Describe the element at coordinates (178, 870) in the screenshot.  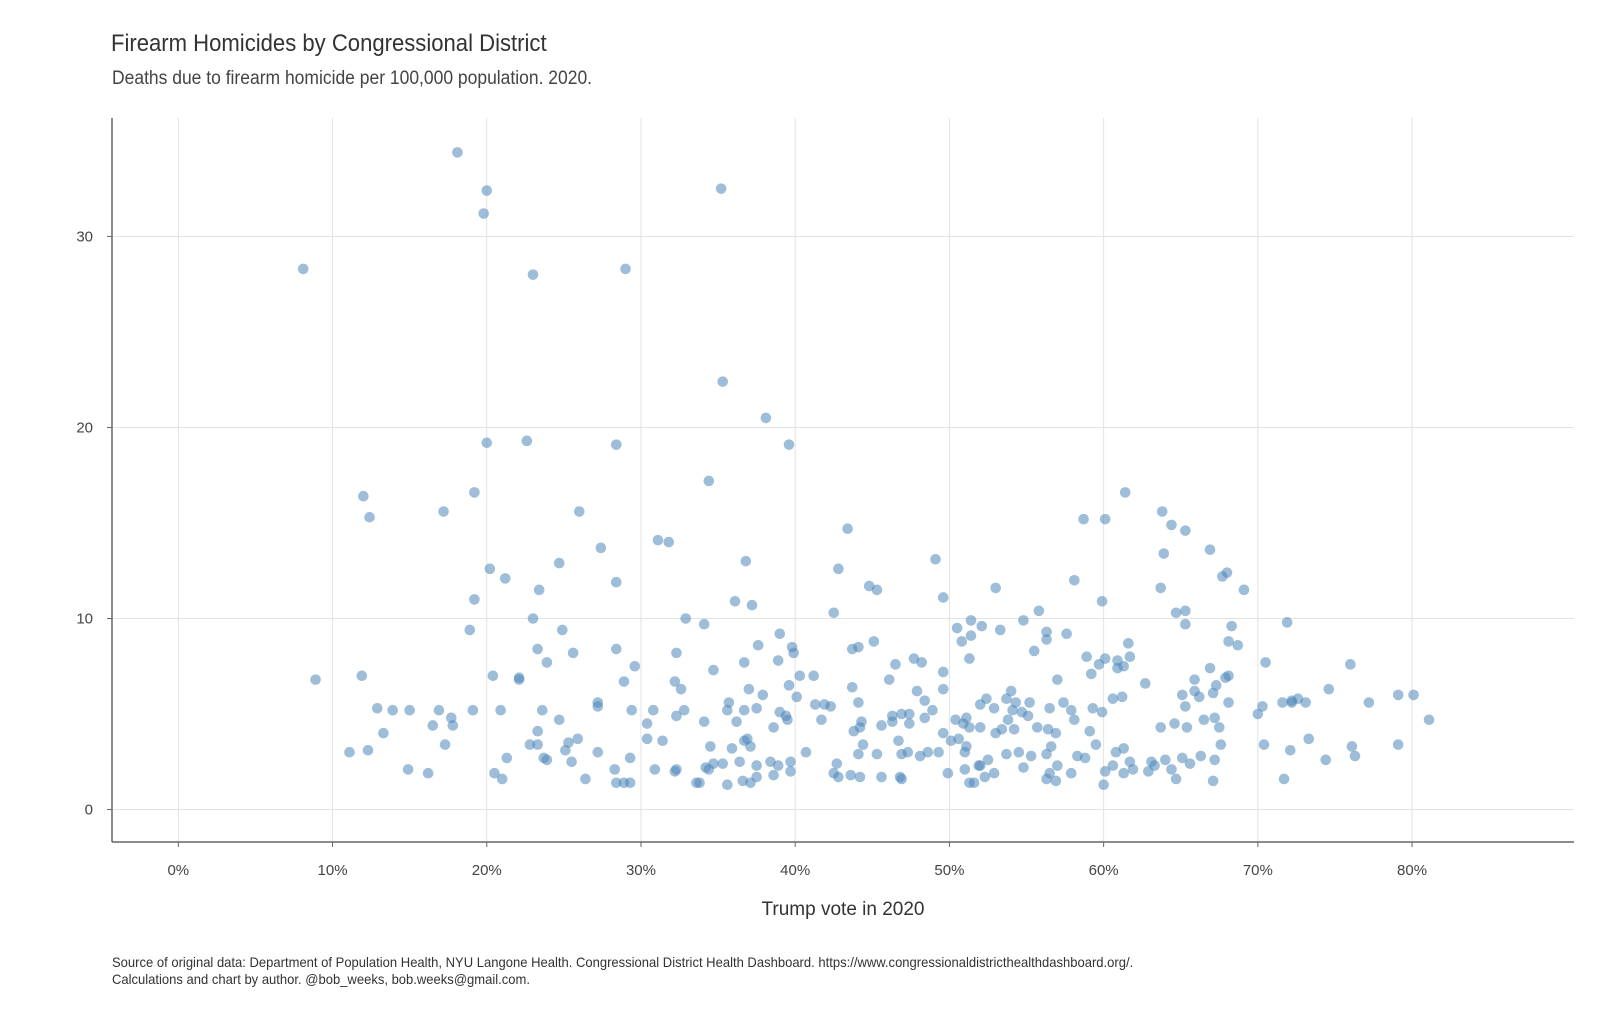
I see `x-tick-label: 0%` at that location.